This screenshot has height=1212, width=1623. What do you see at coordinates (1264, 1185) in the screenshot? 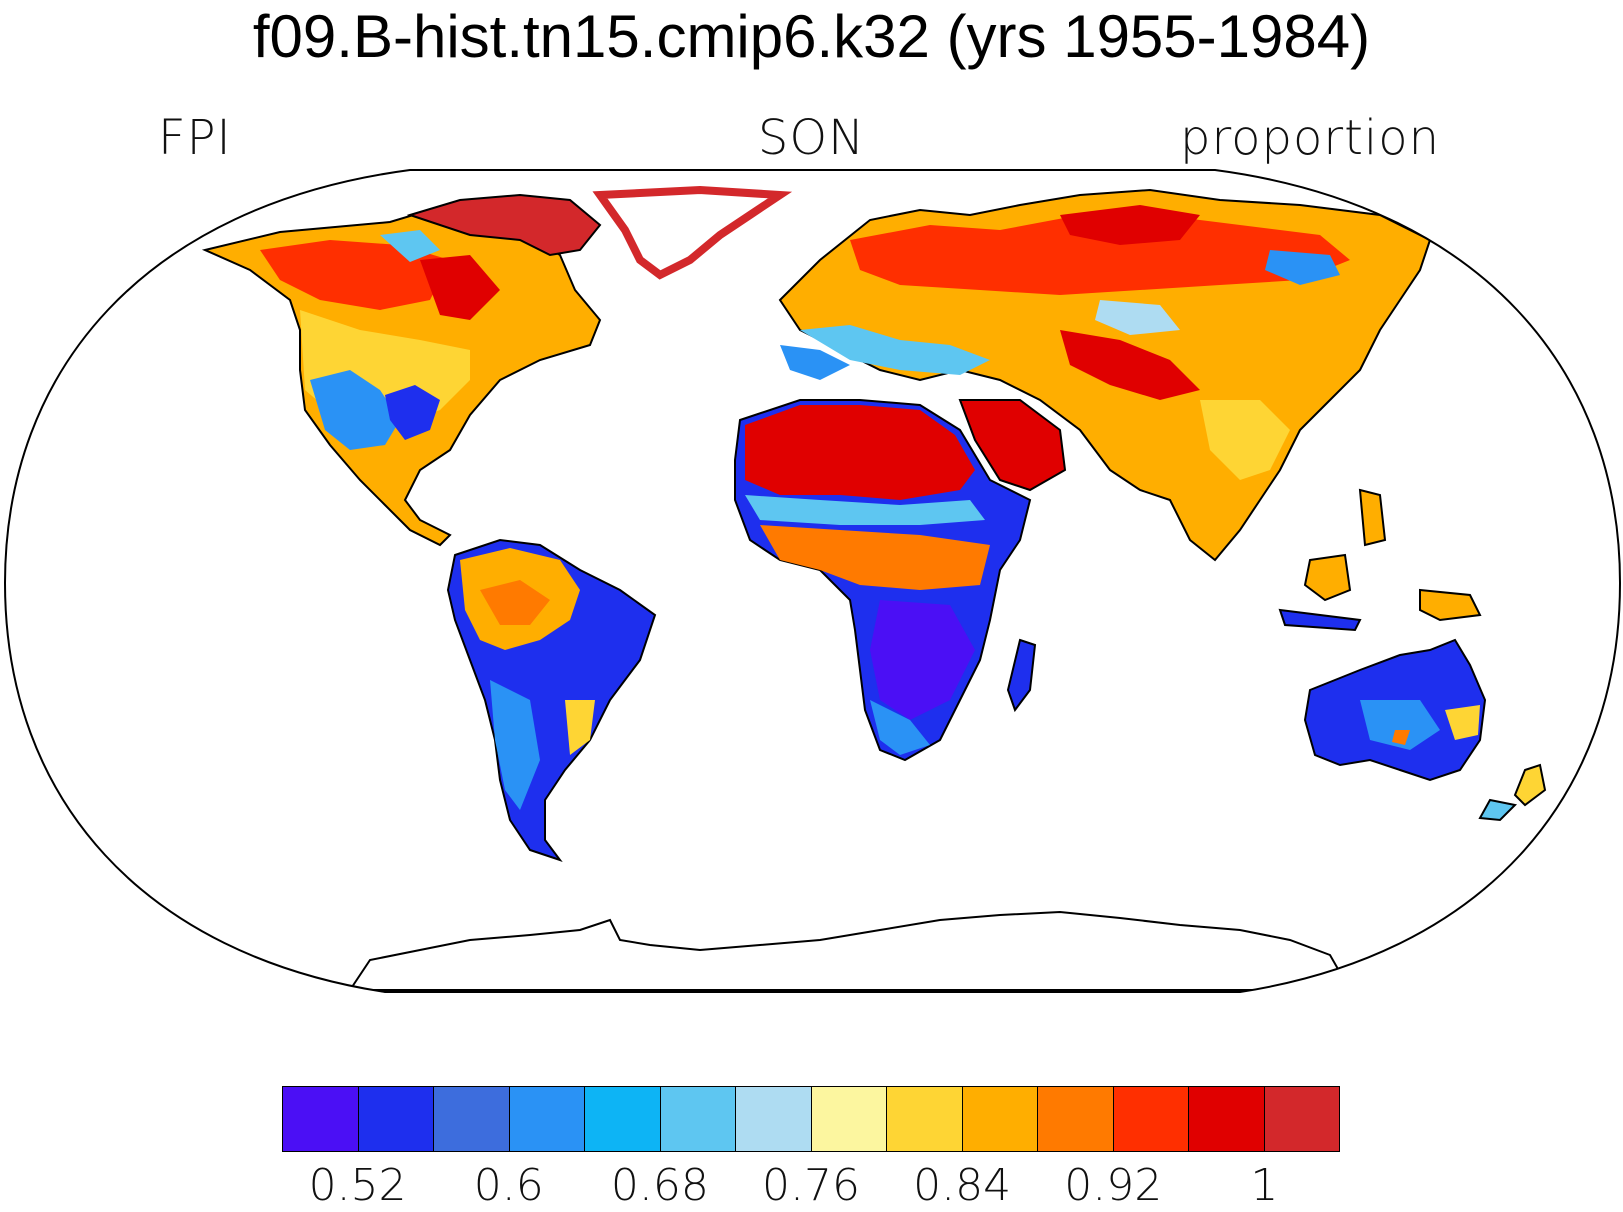
I see `colorbar-tick-label: 1` at bounding box center [1264, 1185].